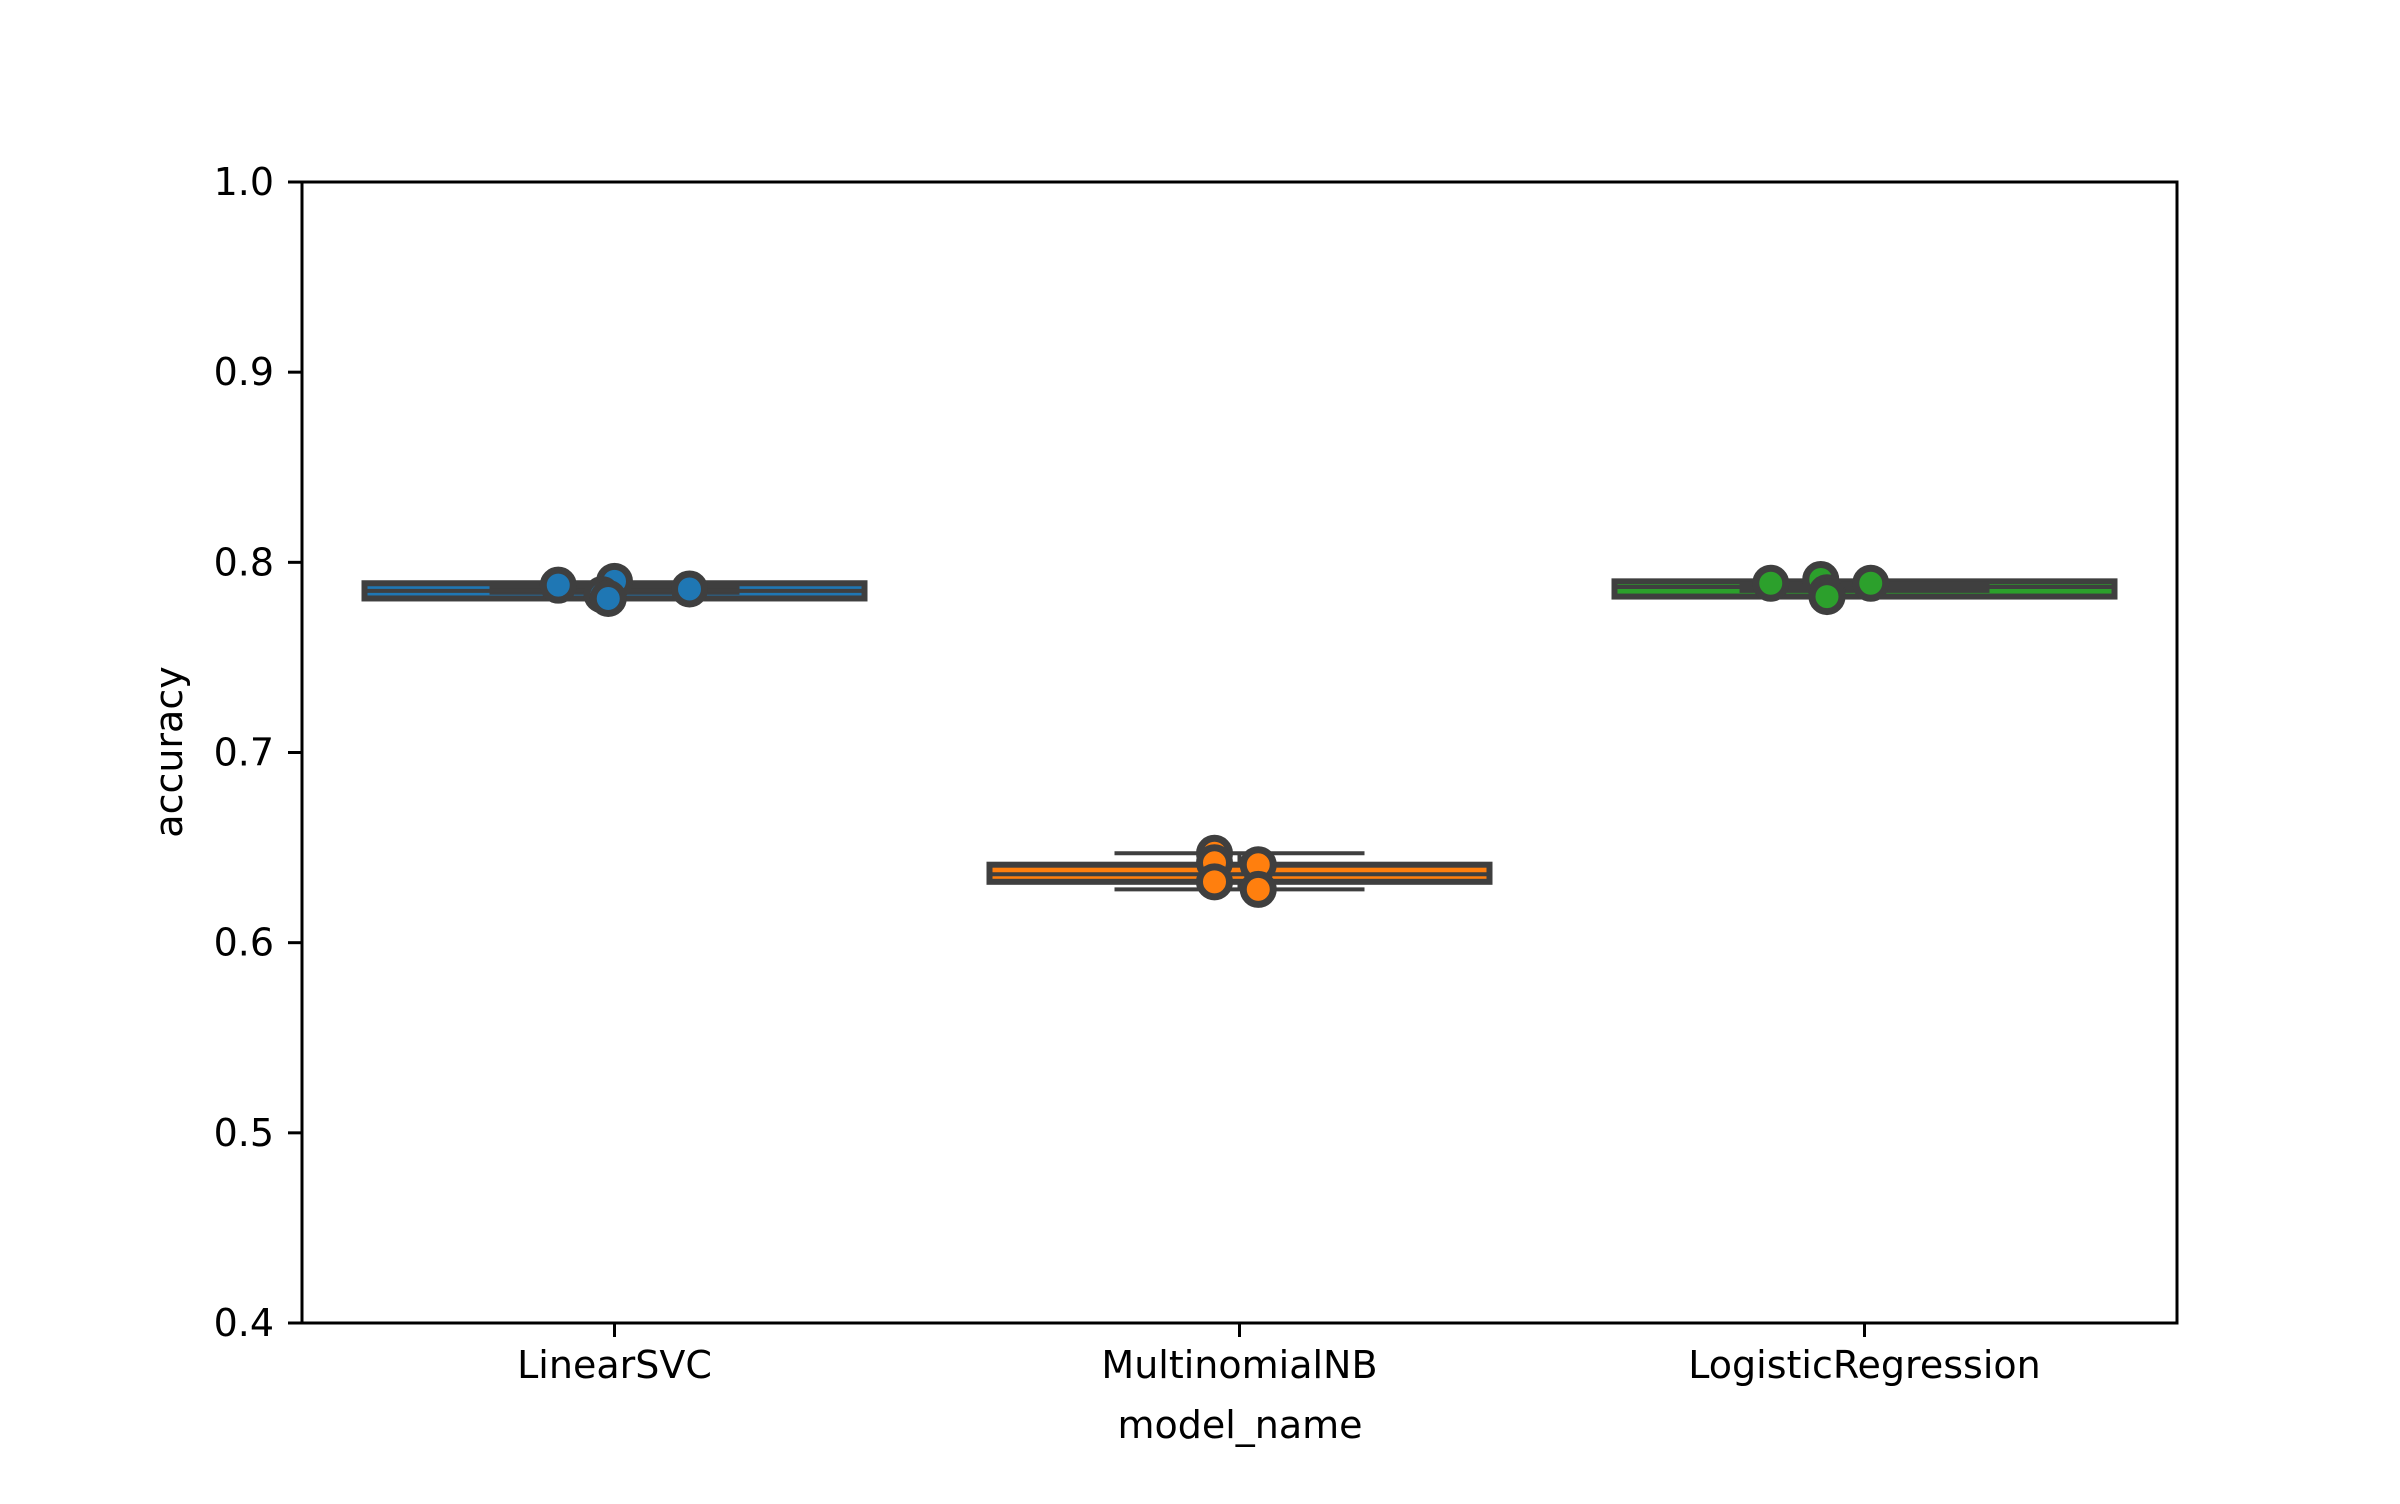  Describe the element at coordinates (1239, 1425) in the screenshot. I see `x-axis-label: model_name` at that location.